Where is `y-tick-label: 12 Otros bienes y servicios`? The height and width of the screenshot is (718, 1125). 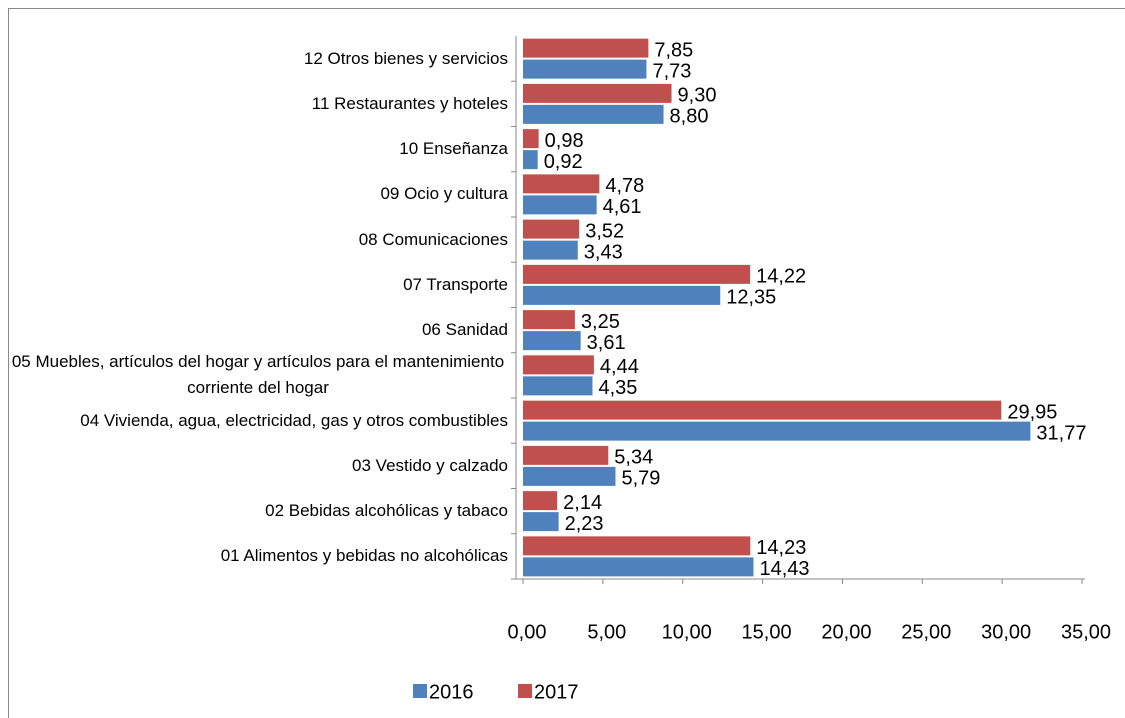
y-tick-label: 12 Otros bienes y servicios is located at coordinates (258, 59).